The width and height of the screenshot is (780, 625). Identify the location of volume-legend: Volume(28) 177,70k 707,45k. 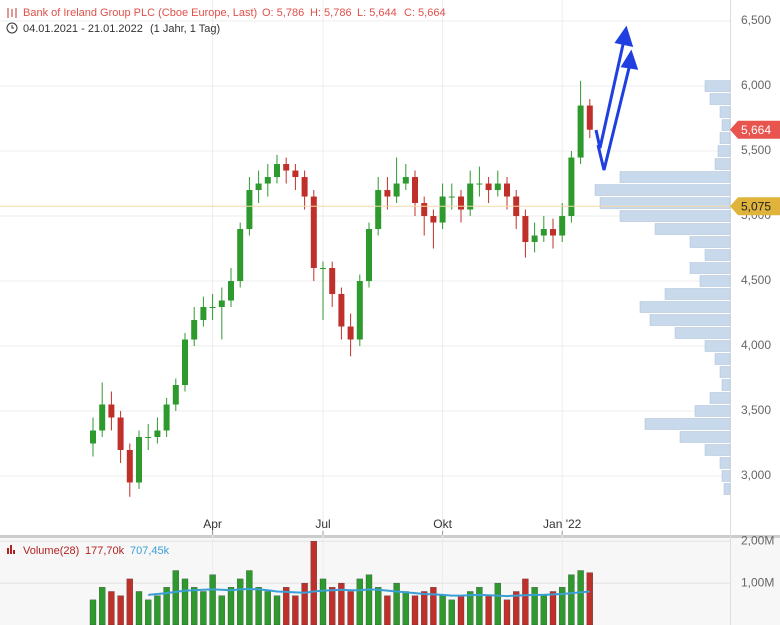
(88, 551).